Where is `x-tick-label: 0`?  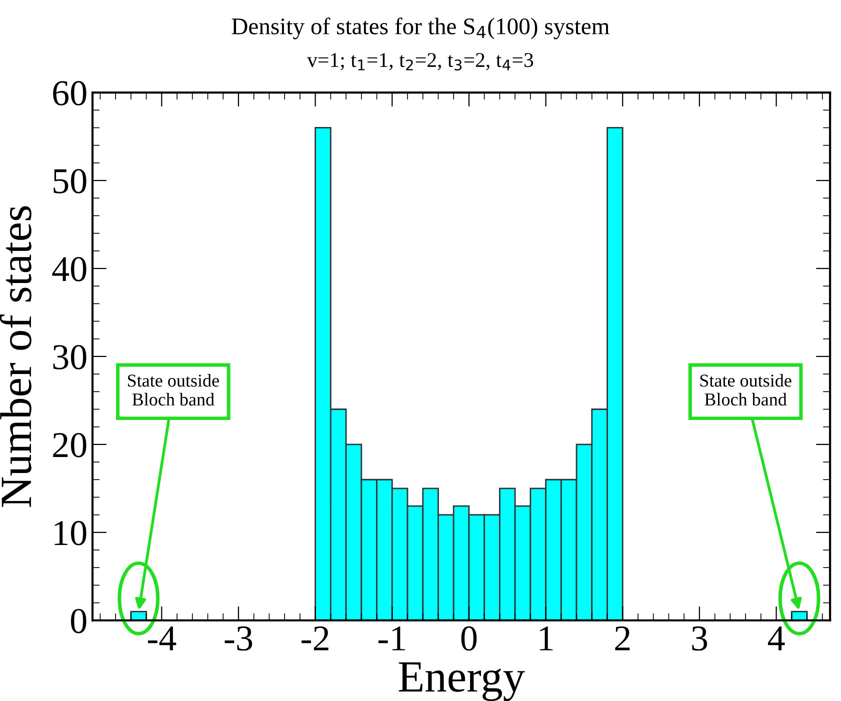 x-tick-label: 0 is located at coordinates (469, 638).